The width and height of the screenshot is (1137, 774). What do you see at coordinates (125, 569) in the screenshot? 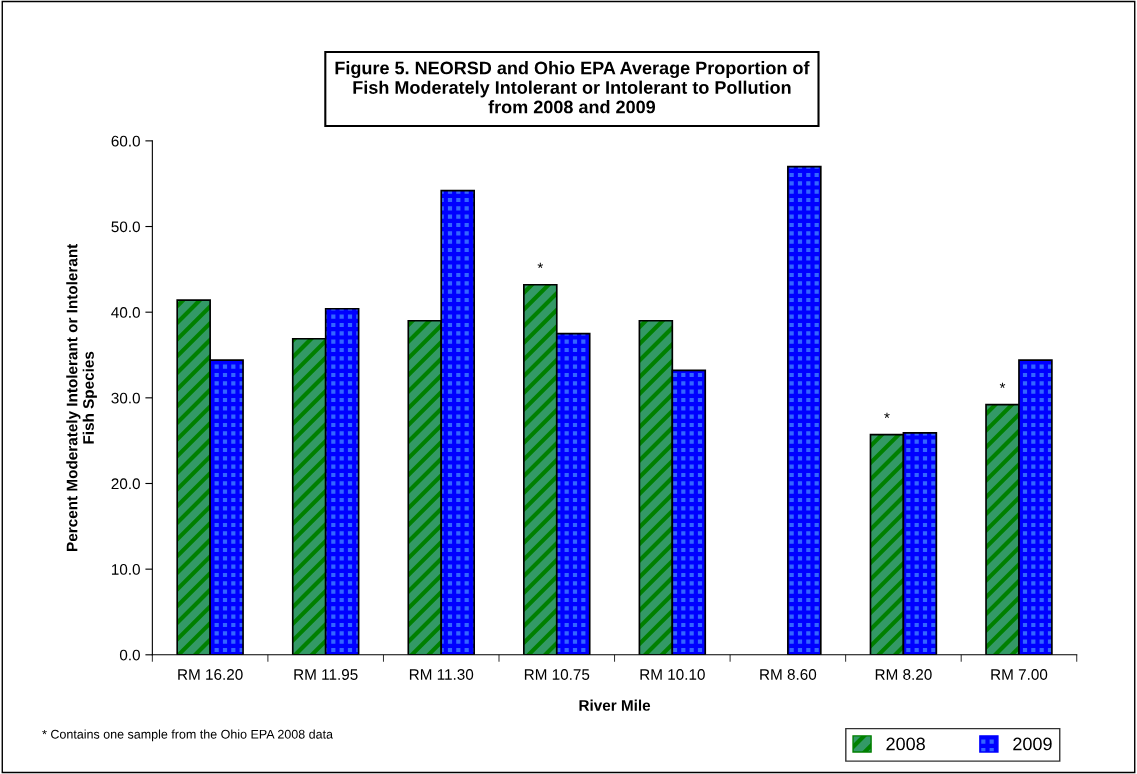
I see `y-tick-label: 10.0` at bounding box center [125, 569].